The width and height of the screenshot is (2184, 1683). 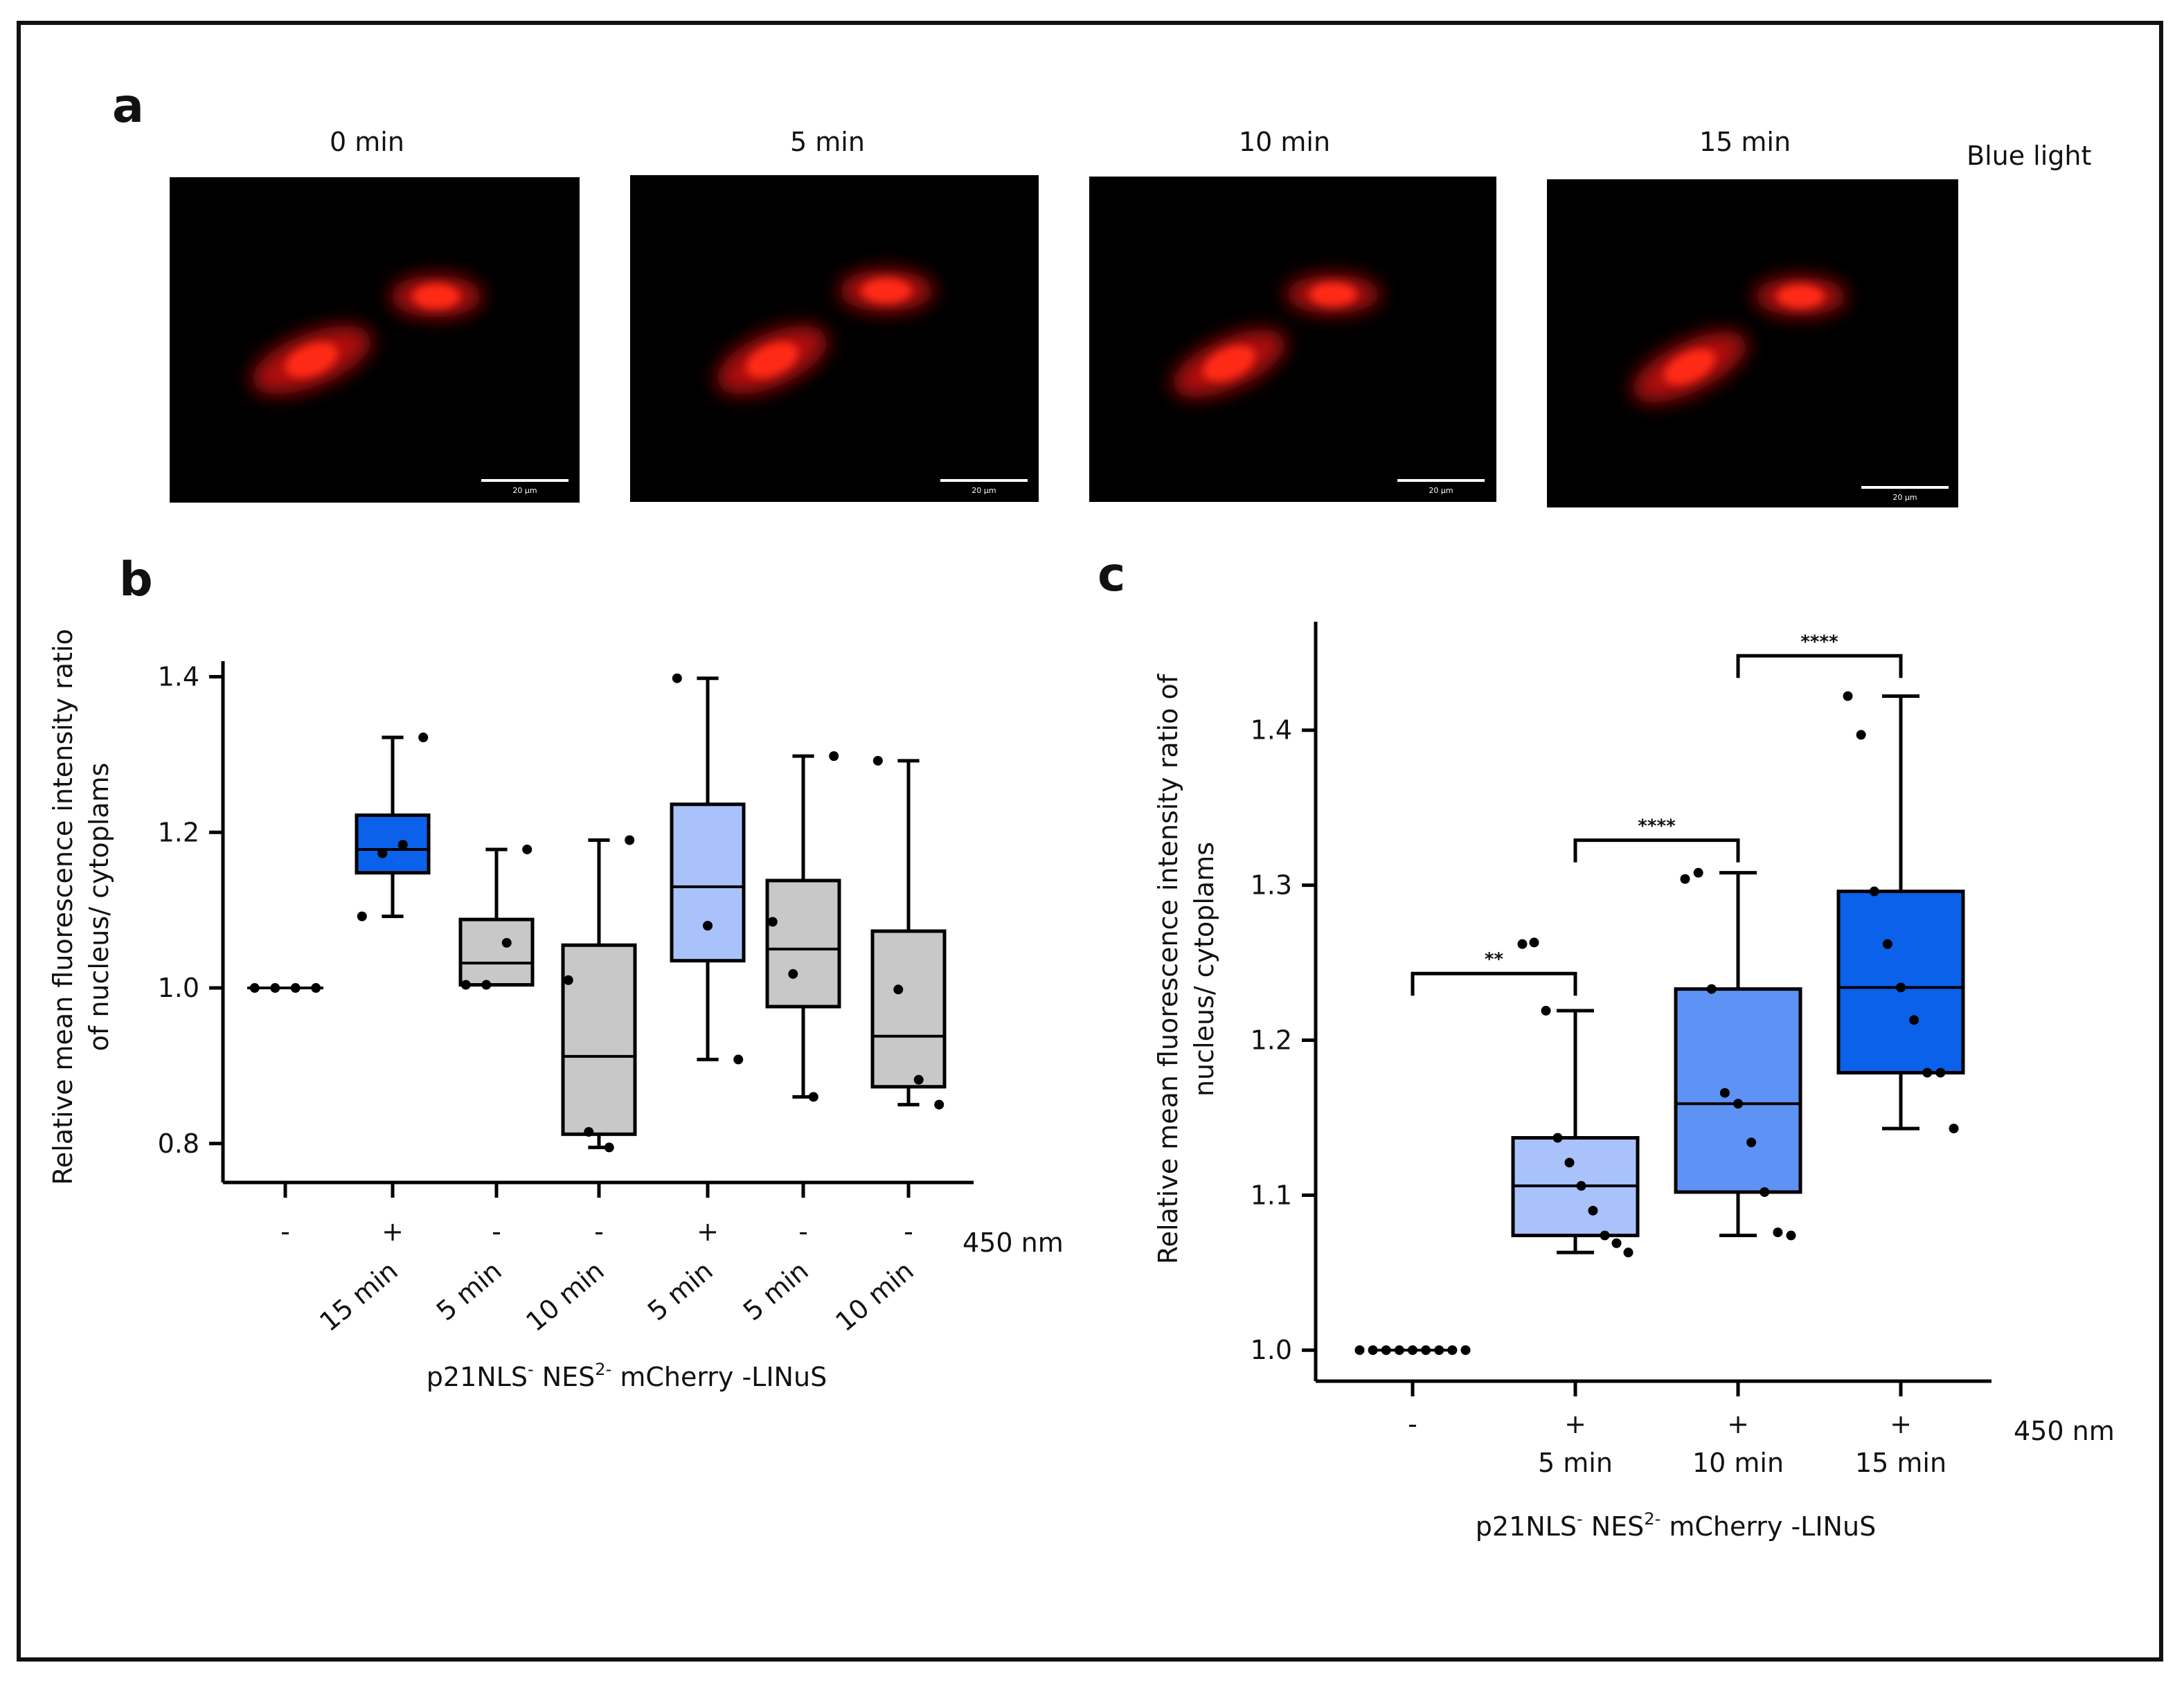 I want to click on panel-c-x-ticks: - +5 min +10 min +15 min, so click(x=1677, y=1429).